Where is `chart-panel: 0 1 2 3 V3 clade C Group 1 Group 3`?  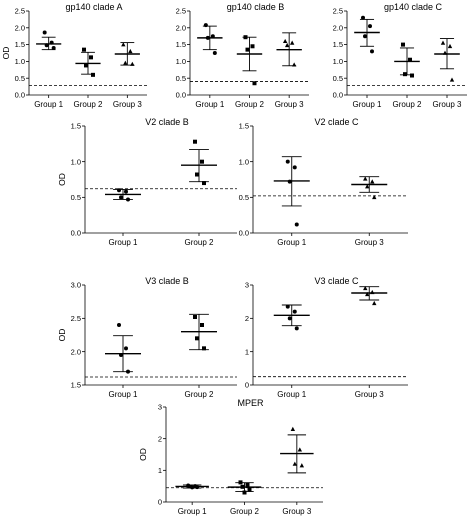
chart-panel: 0 1 2 3 V3 clade C Group 1 Group 3 is located at coordinates (326, 337).